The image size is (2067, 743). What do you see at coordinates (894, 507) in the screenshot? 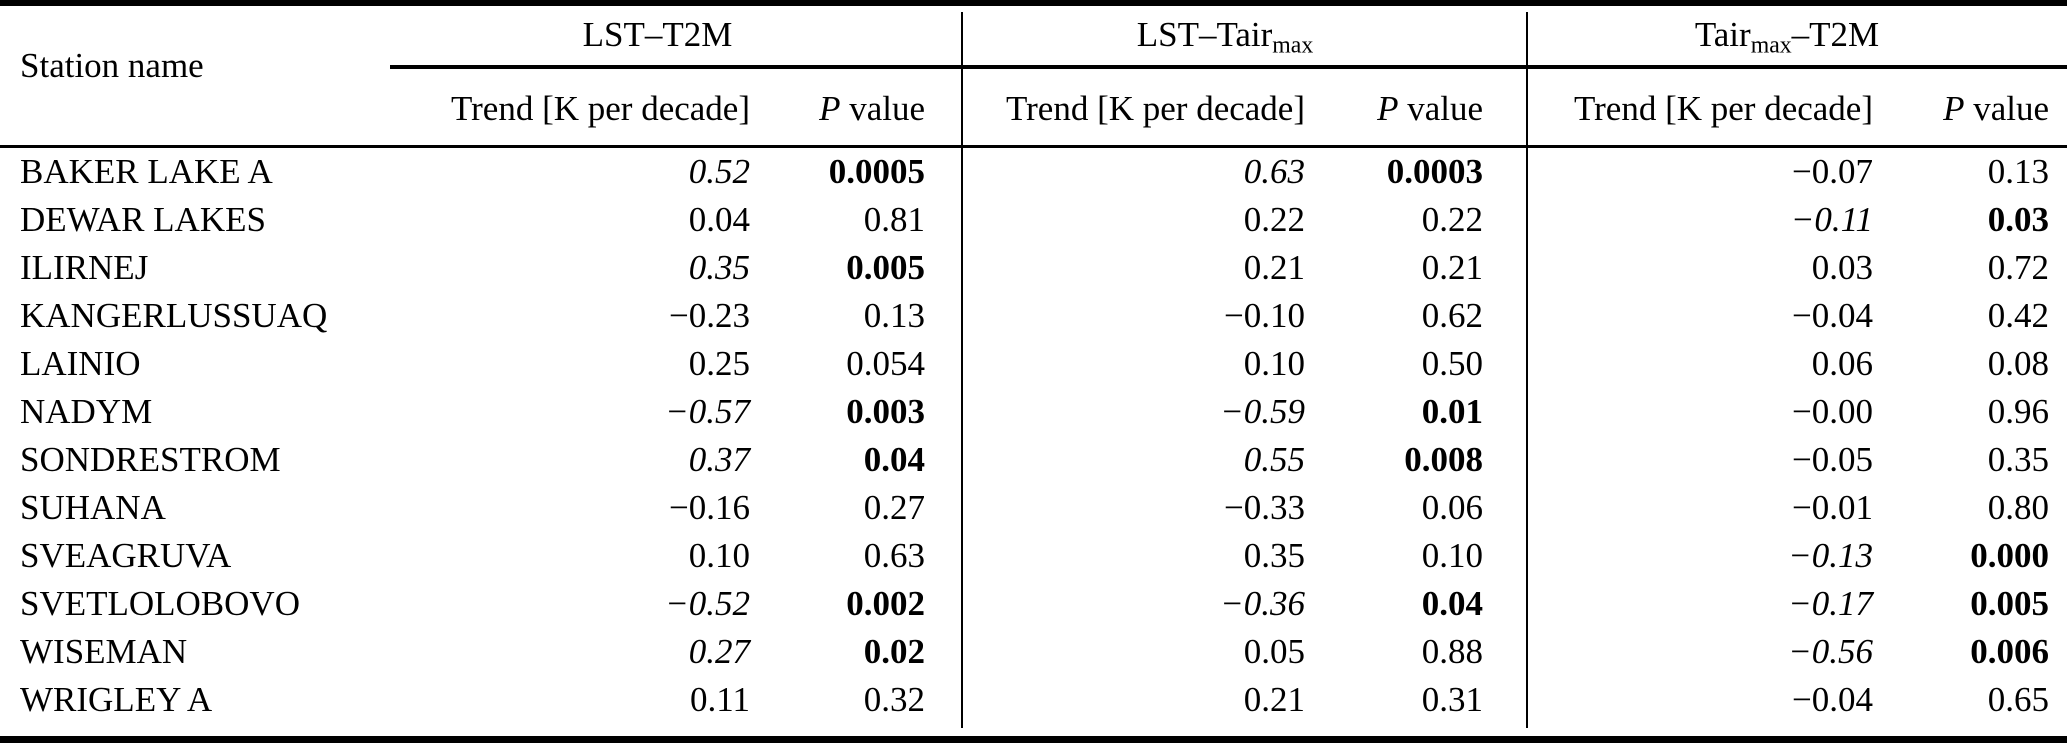
I see `p-value: 0.27` at bounding box center [894, 507].